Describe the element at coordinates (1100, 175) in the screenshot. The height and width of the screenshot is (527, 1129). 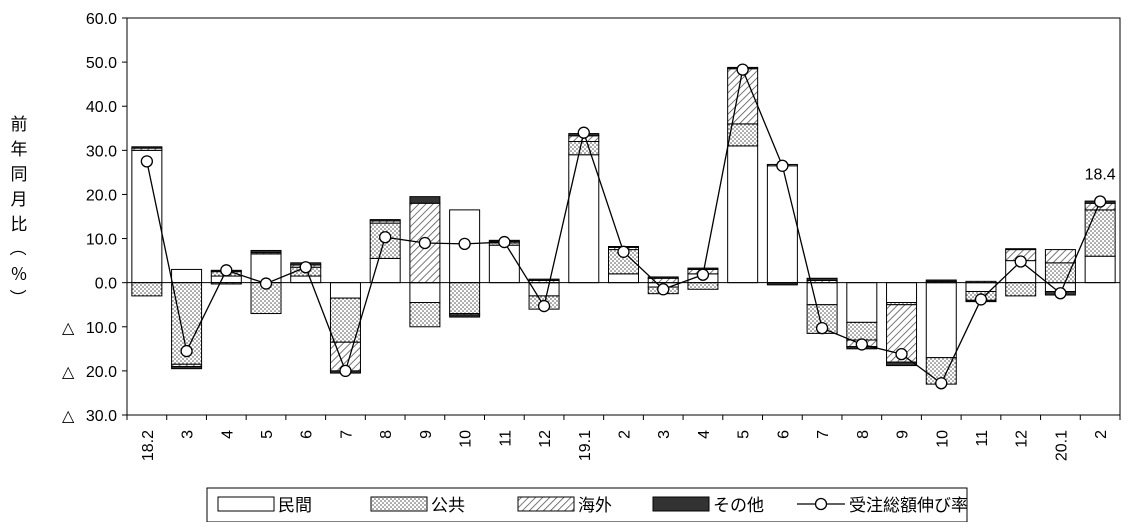
I see `annotation-label: 18.4` at that location.